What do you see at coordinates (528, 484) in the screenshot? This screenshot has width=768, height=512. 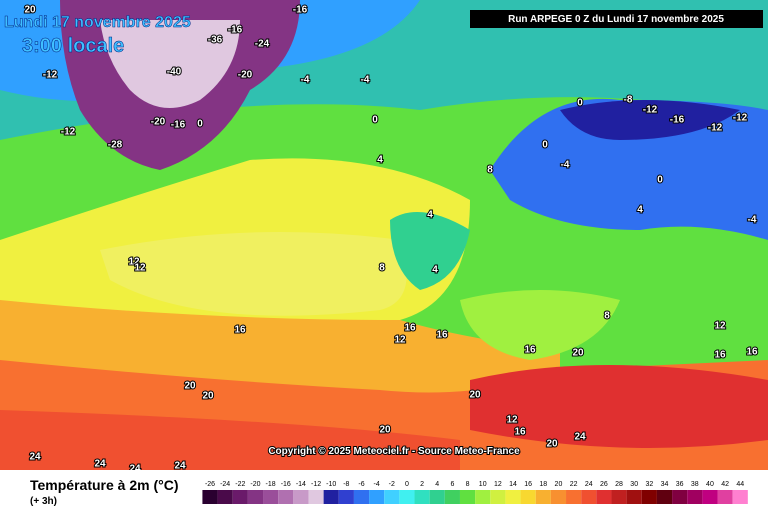 I see `legend-tick: 16` at bounding box center [528, 484].